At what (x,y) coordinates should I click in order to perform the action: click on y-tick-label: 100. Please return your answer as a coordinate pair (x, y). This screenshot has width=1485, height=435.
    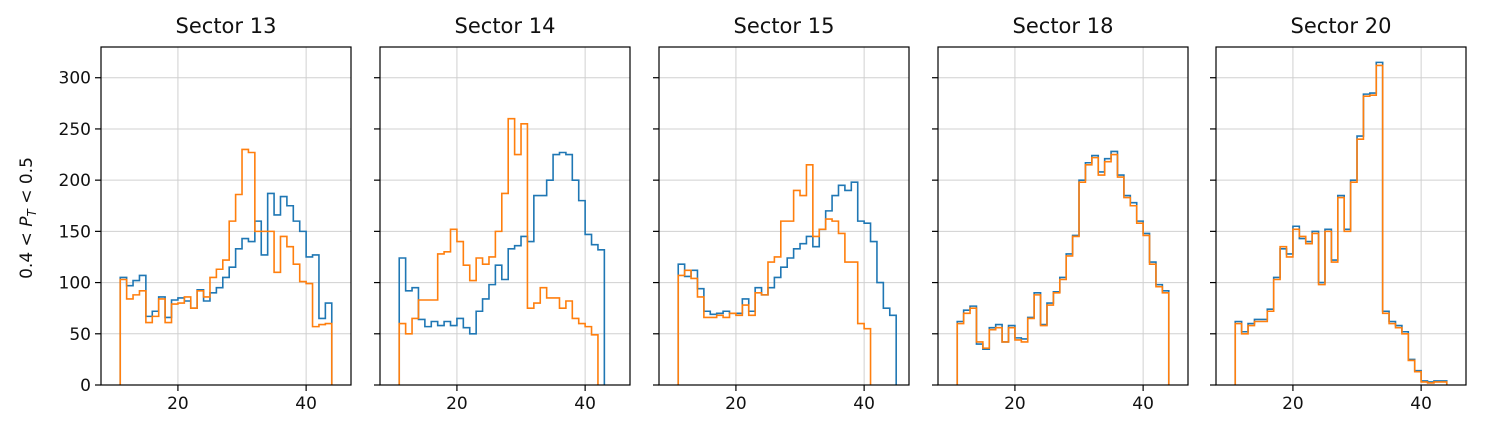
    Looking at the image, I should click on (75, 284).